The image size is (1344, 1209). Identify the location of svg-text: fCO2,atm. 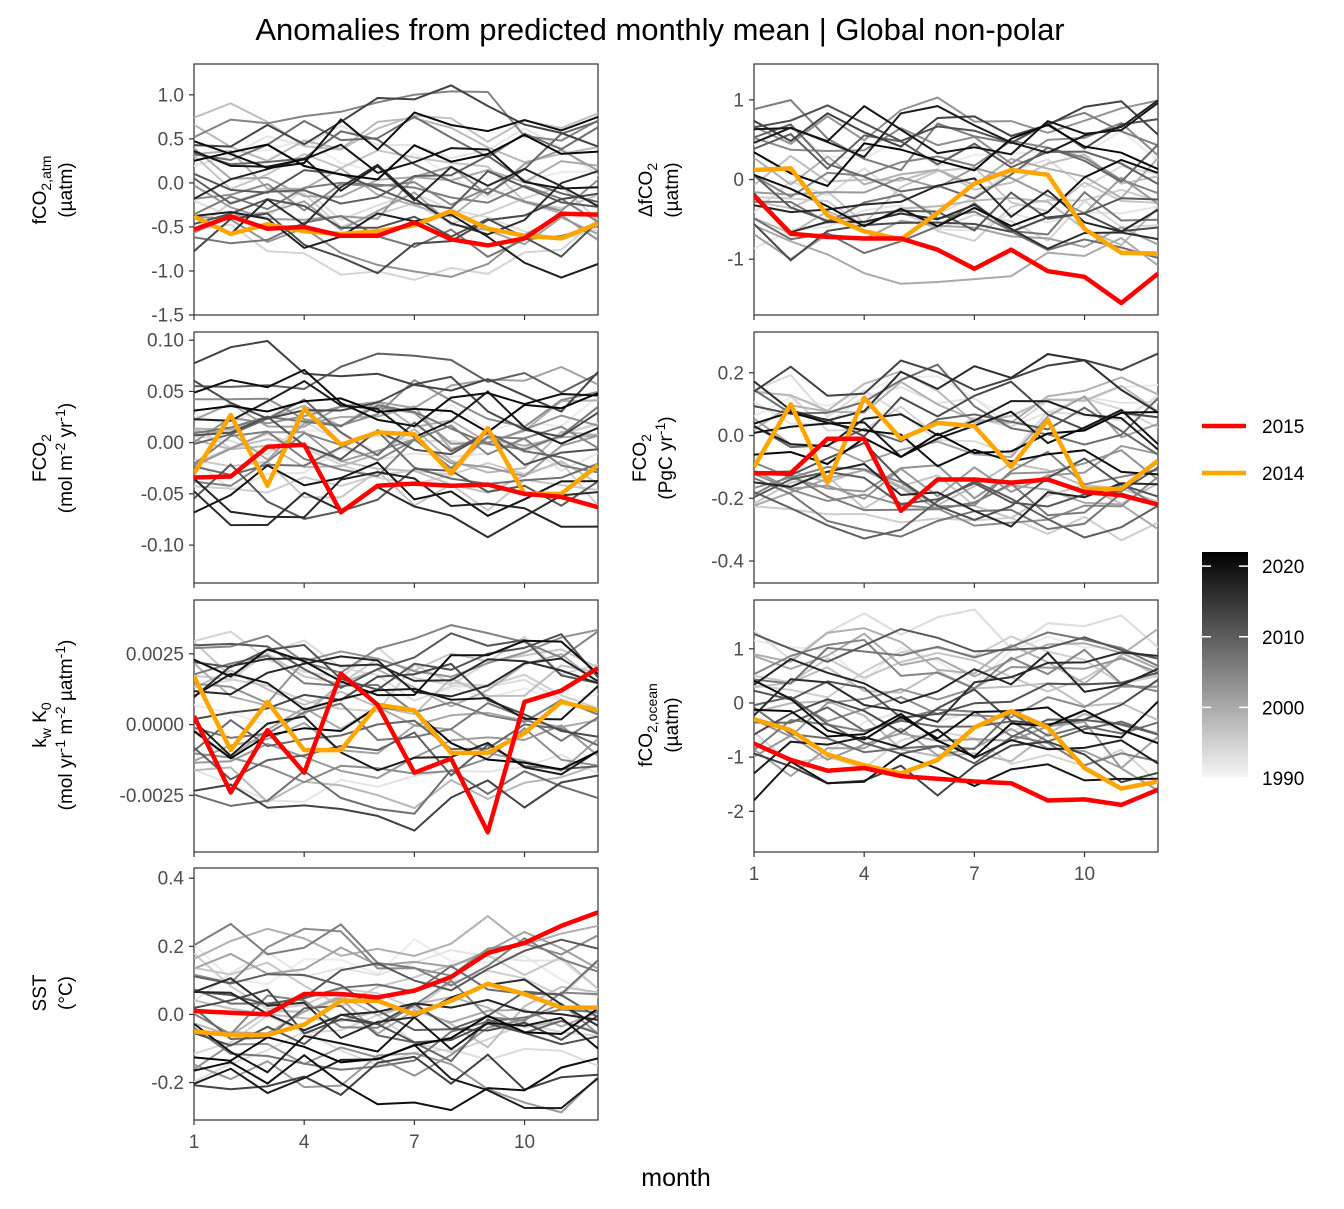
(42, 190).